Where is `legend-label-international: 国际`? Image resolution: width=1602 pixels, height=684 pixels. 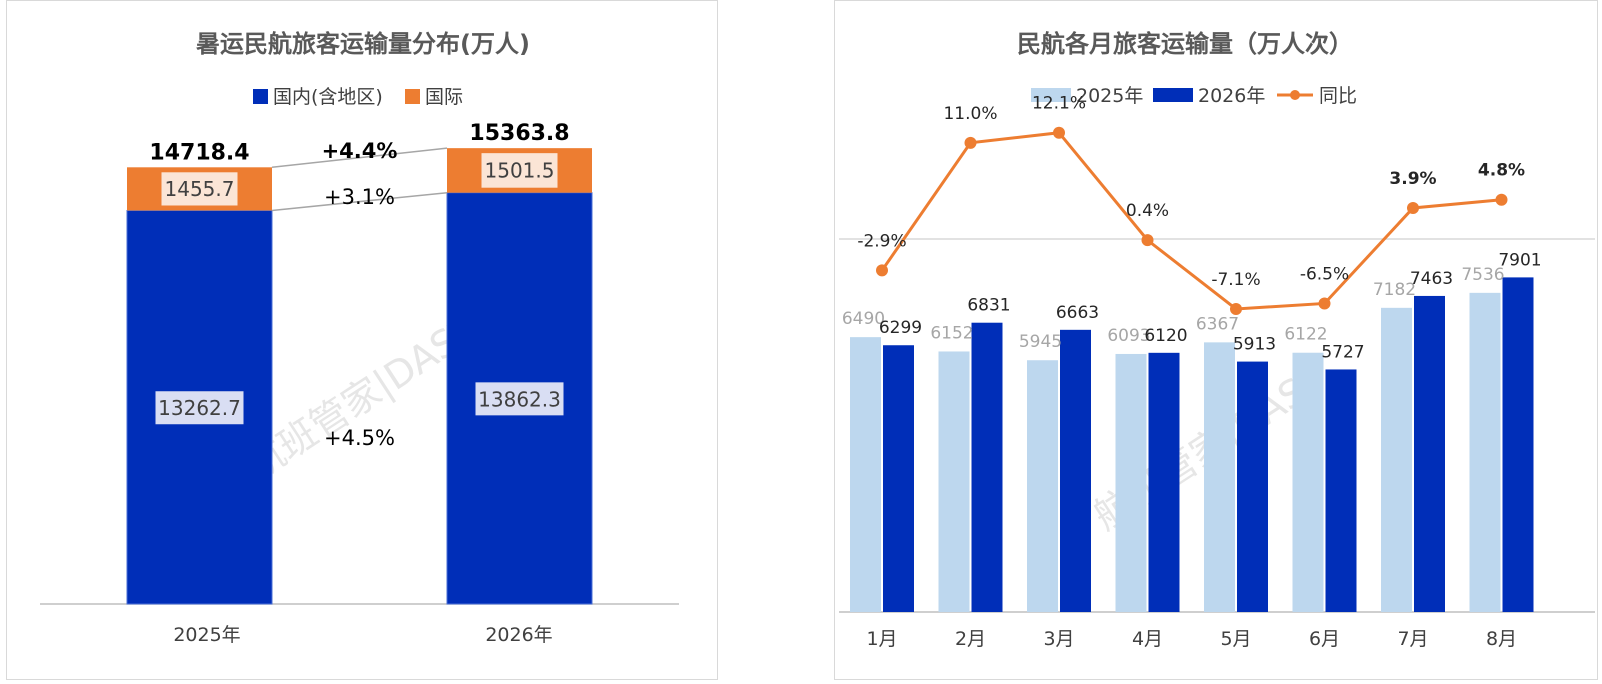 legend-label-international: 国际 is located at coordinates (444, 97).